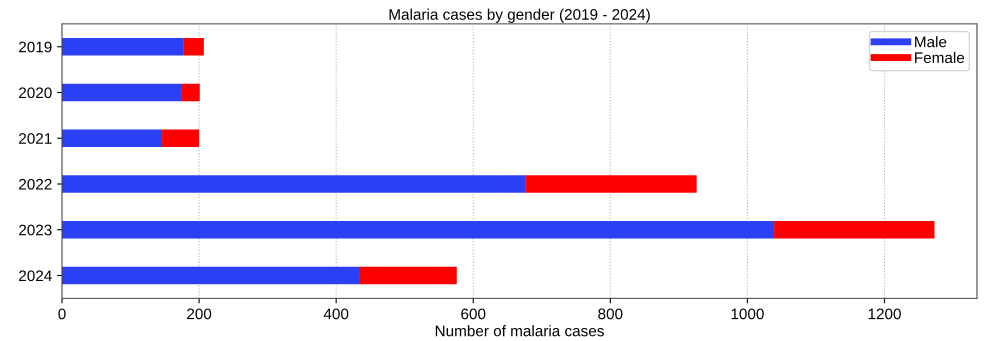  What do you see at coordinates (939, 58) in the screenshot?
I see `legend-label: Female` at bounding box center [939, 58].